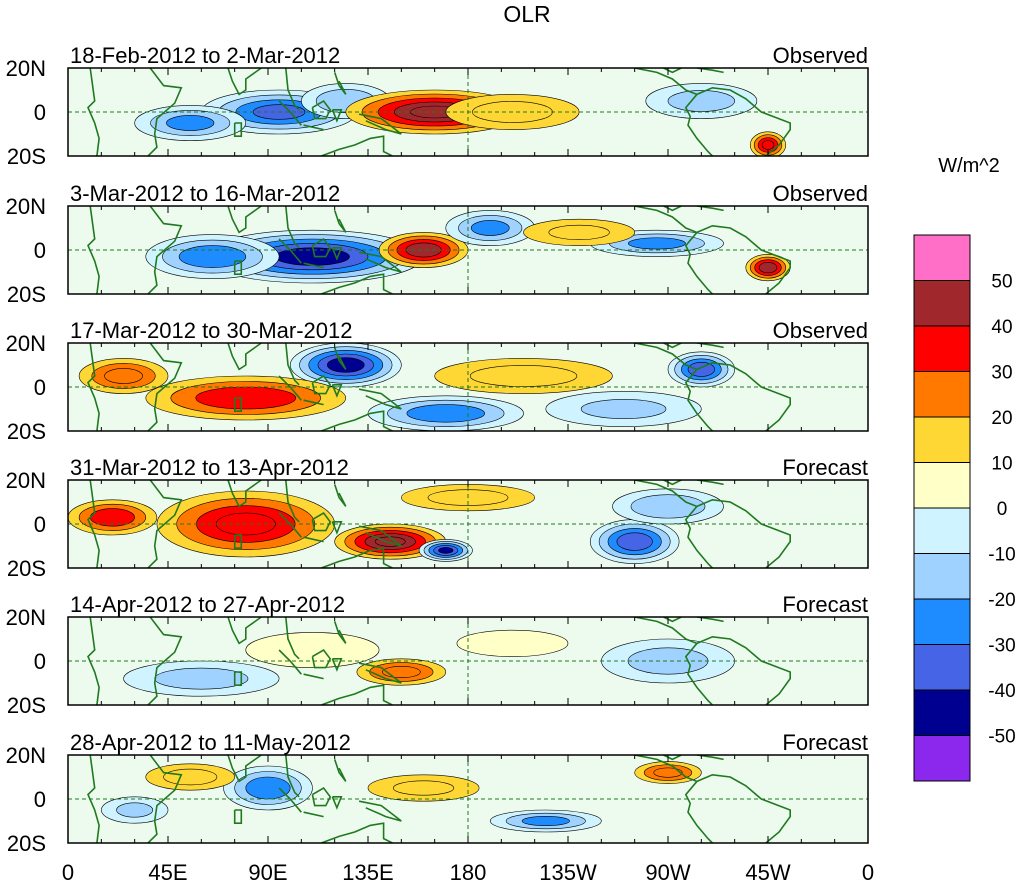  I want to click on legend-label: -10, so click(1001, 555).